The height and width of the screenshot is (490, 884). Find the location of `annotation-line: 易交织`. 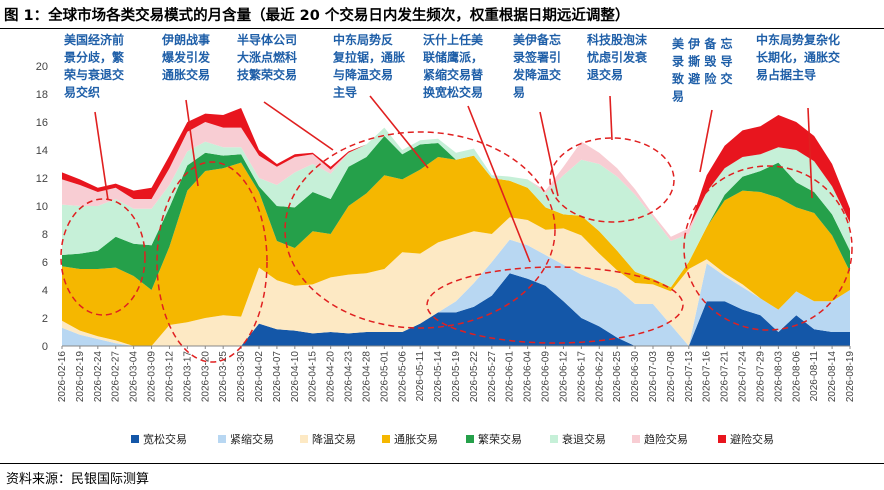

annotation-line: 易交织 is located at coordinates (82, 92).